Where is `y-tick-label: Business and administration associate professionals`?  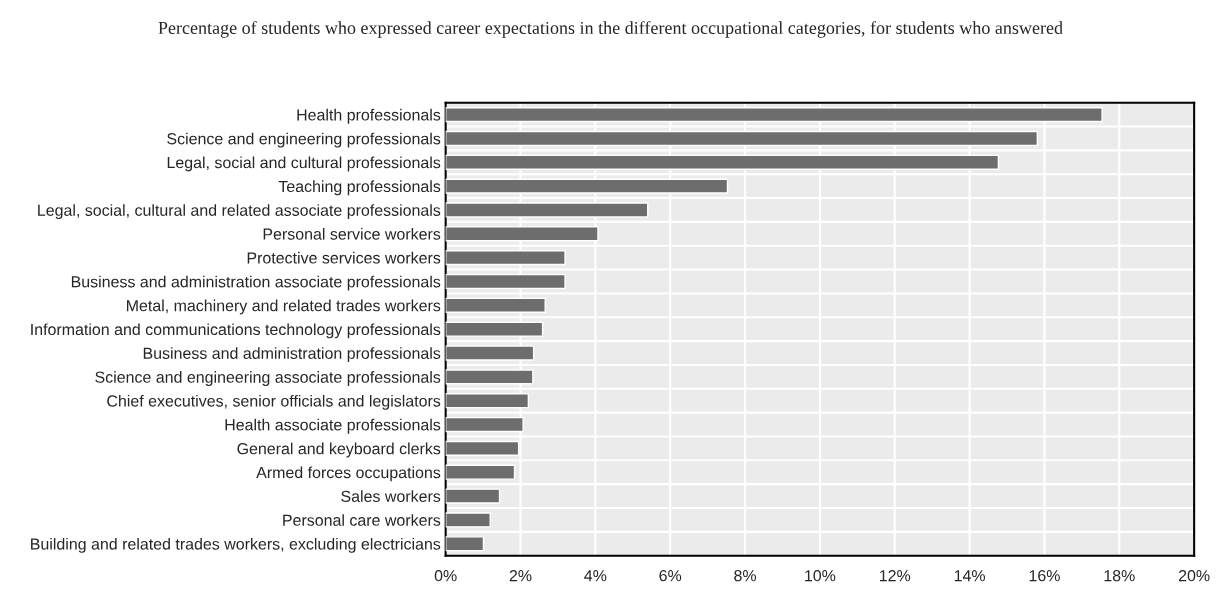
y-tick-label: Business and administration associate professionals is located at coordinates (256, 283).